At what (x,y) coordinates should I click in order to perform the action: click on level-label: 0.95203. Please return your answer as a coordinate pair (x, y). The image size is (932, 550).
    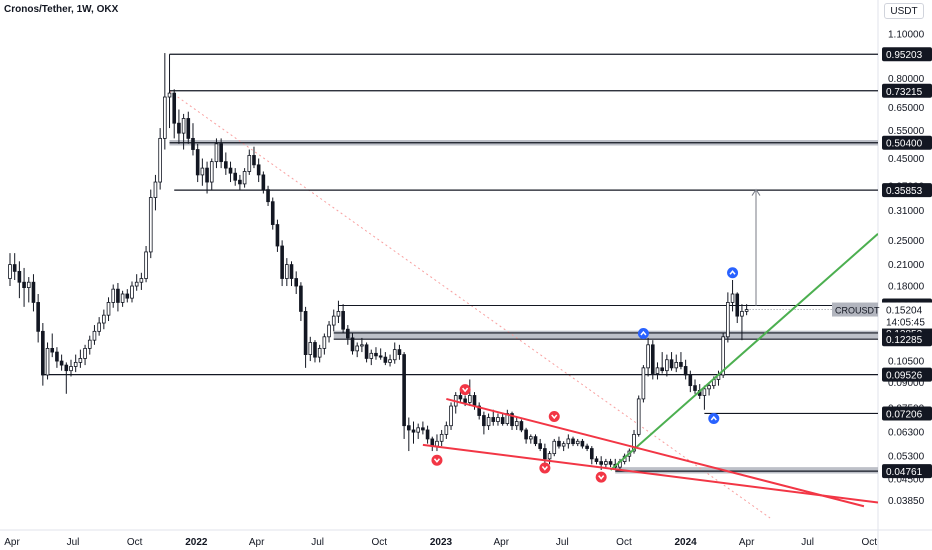
    Looking at the image, I should click on (904, 55).